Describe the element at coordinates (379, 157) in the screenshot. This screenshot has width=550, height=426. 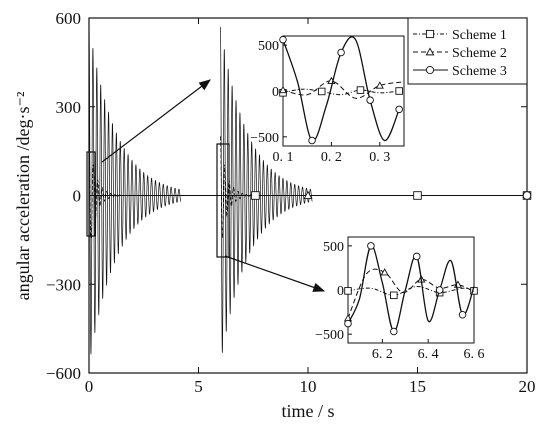
I see `inset-x-tick-label: 0. 3` at that location.